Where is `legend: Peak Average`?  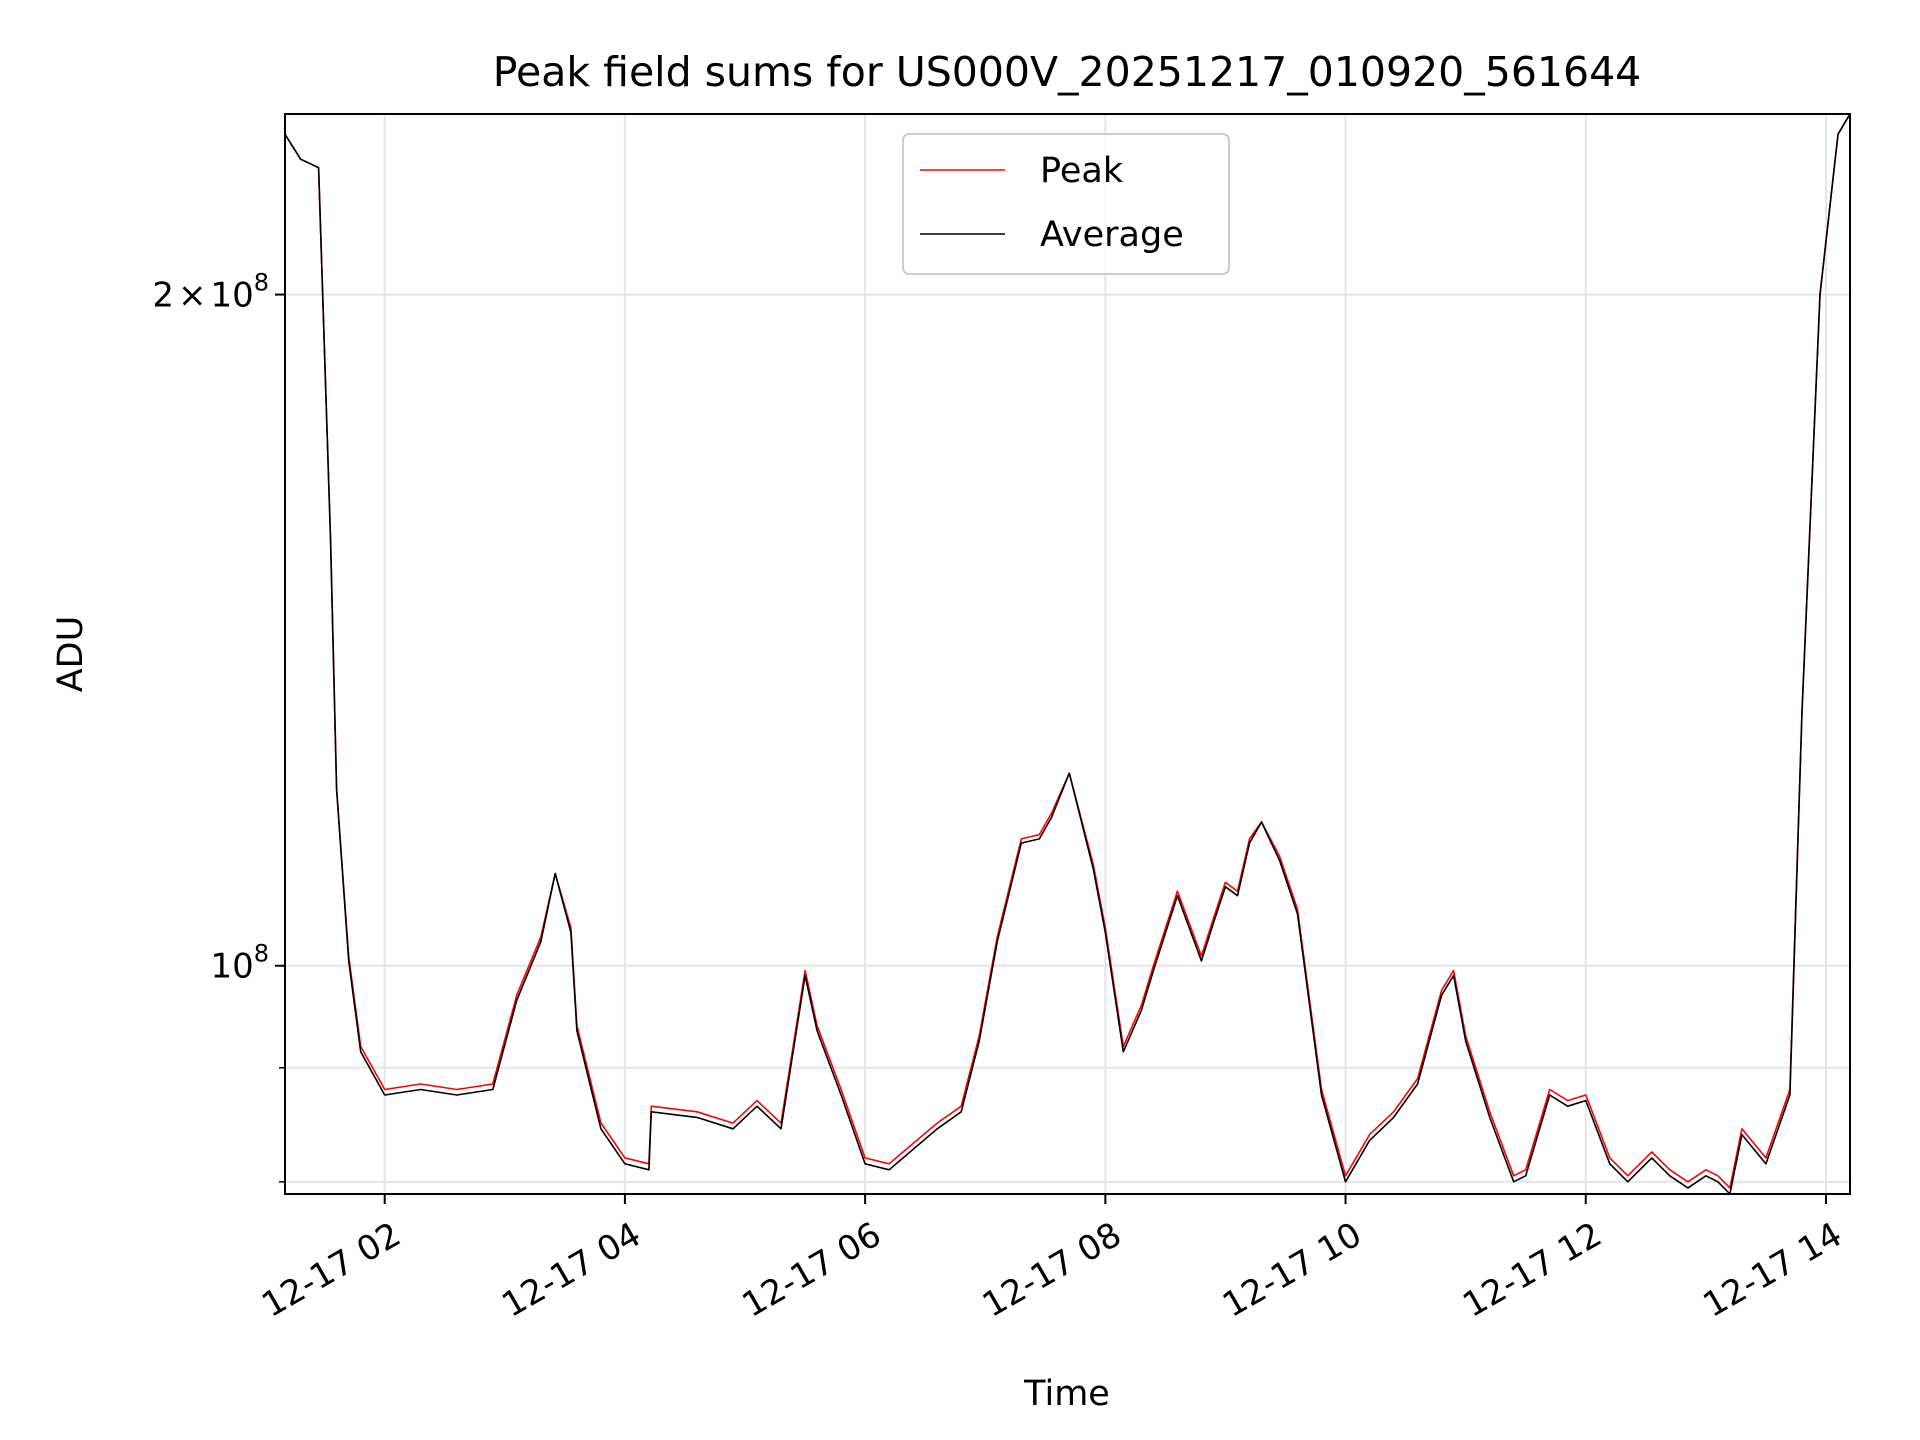
legend: Peak Average is located at coordinates (1066, 204).